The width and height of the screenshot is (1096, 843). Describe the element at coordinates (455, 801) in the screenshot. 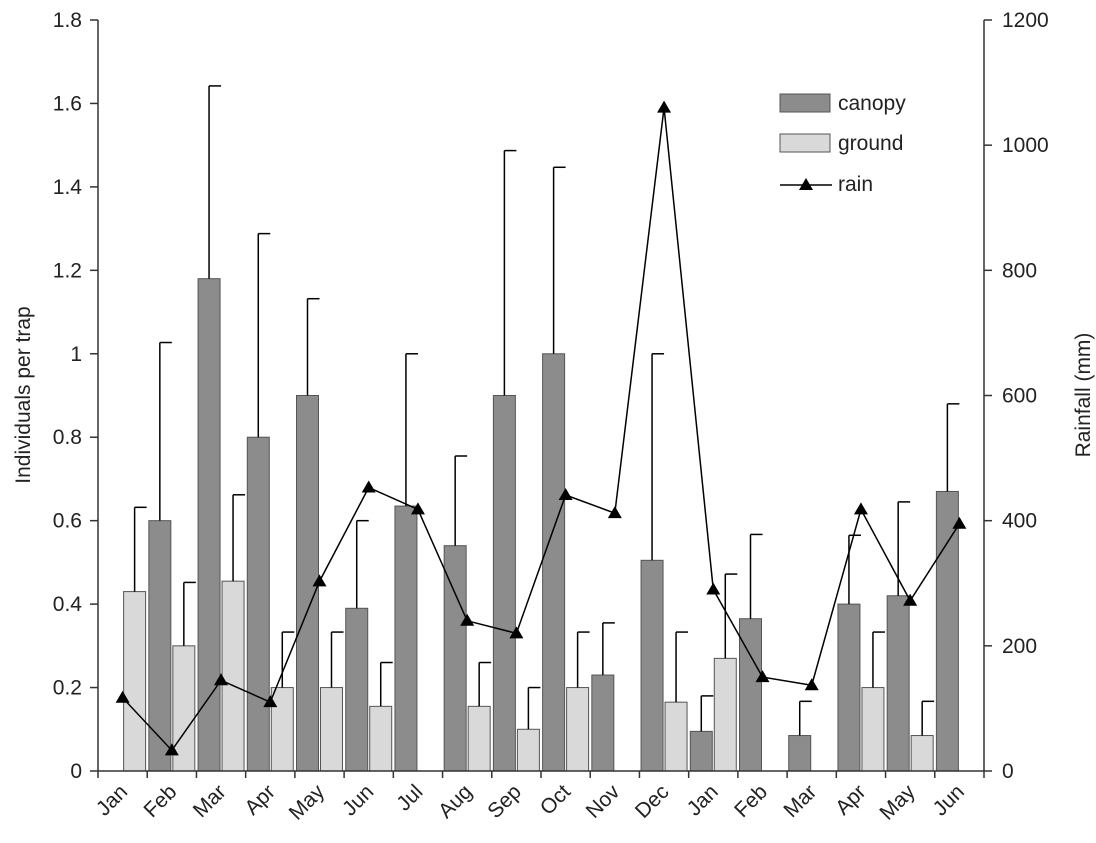

I see `x-tick-label: Aug` at that location.